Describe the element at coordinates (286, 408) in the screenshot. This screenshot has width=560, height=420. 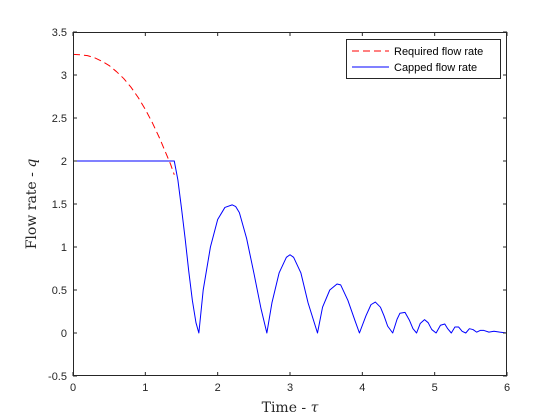
I see `x-axis-title-text: Time -` at that location.